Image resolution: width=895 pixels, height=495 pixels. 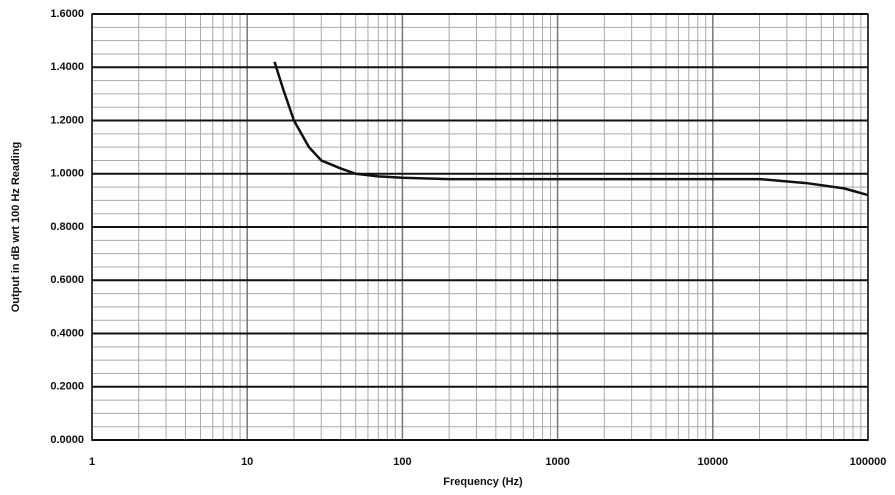 I want to click on x-tick-label: 100, so click(x=402, y=462).